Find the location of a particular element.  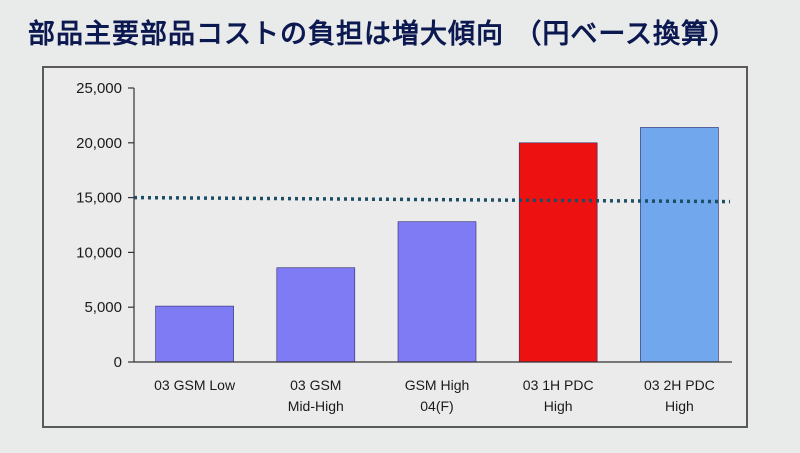

category-label: Mid-High is located at coordinates (316, 406).